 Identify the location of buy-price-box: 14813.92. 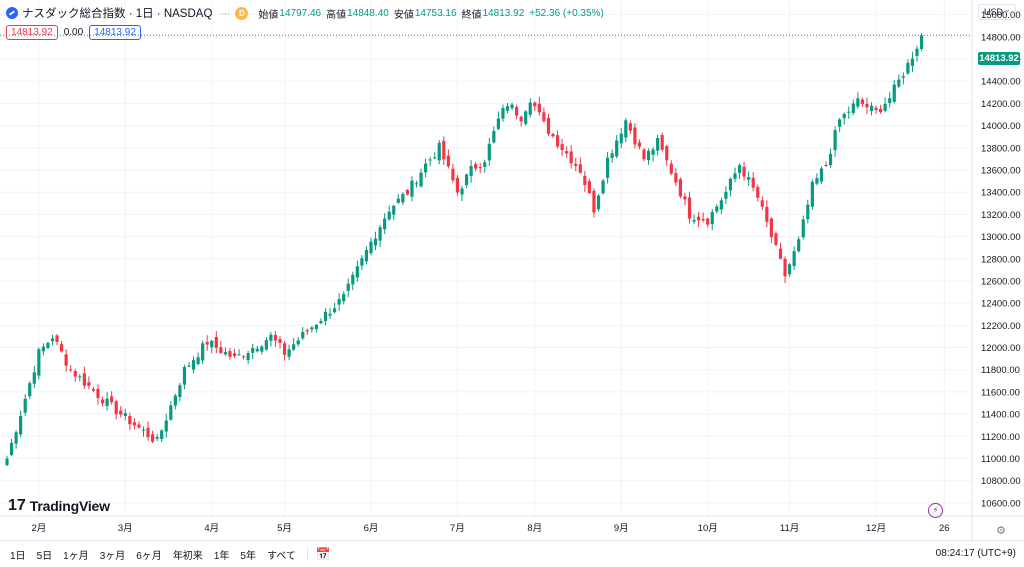
(115, 32).